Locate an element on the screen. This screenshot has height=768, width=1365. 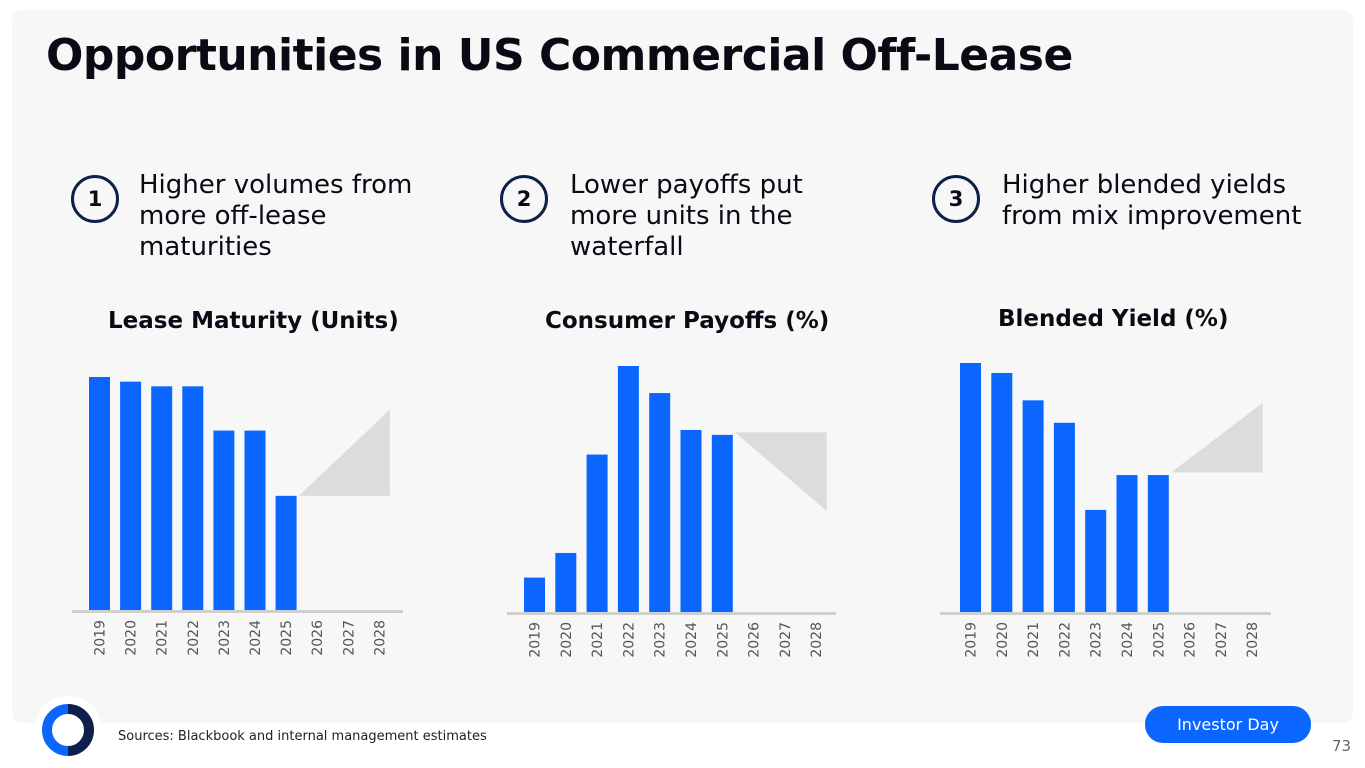
page-title: Opportunities in US Commercial Off-Lease is located at coordinates (559, 55).